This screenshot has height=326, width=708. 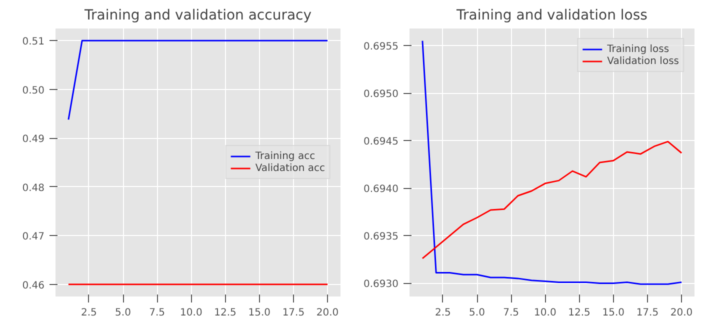 What do you see at coordinates (381, 94) in the screenshot?
I see `y-tick-label: 0.6950` at bounding box center [381, 94].